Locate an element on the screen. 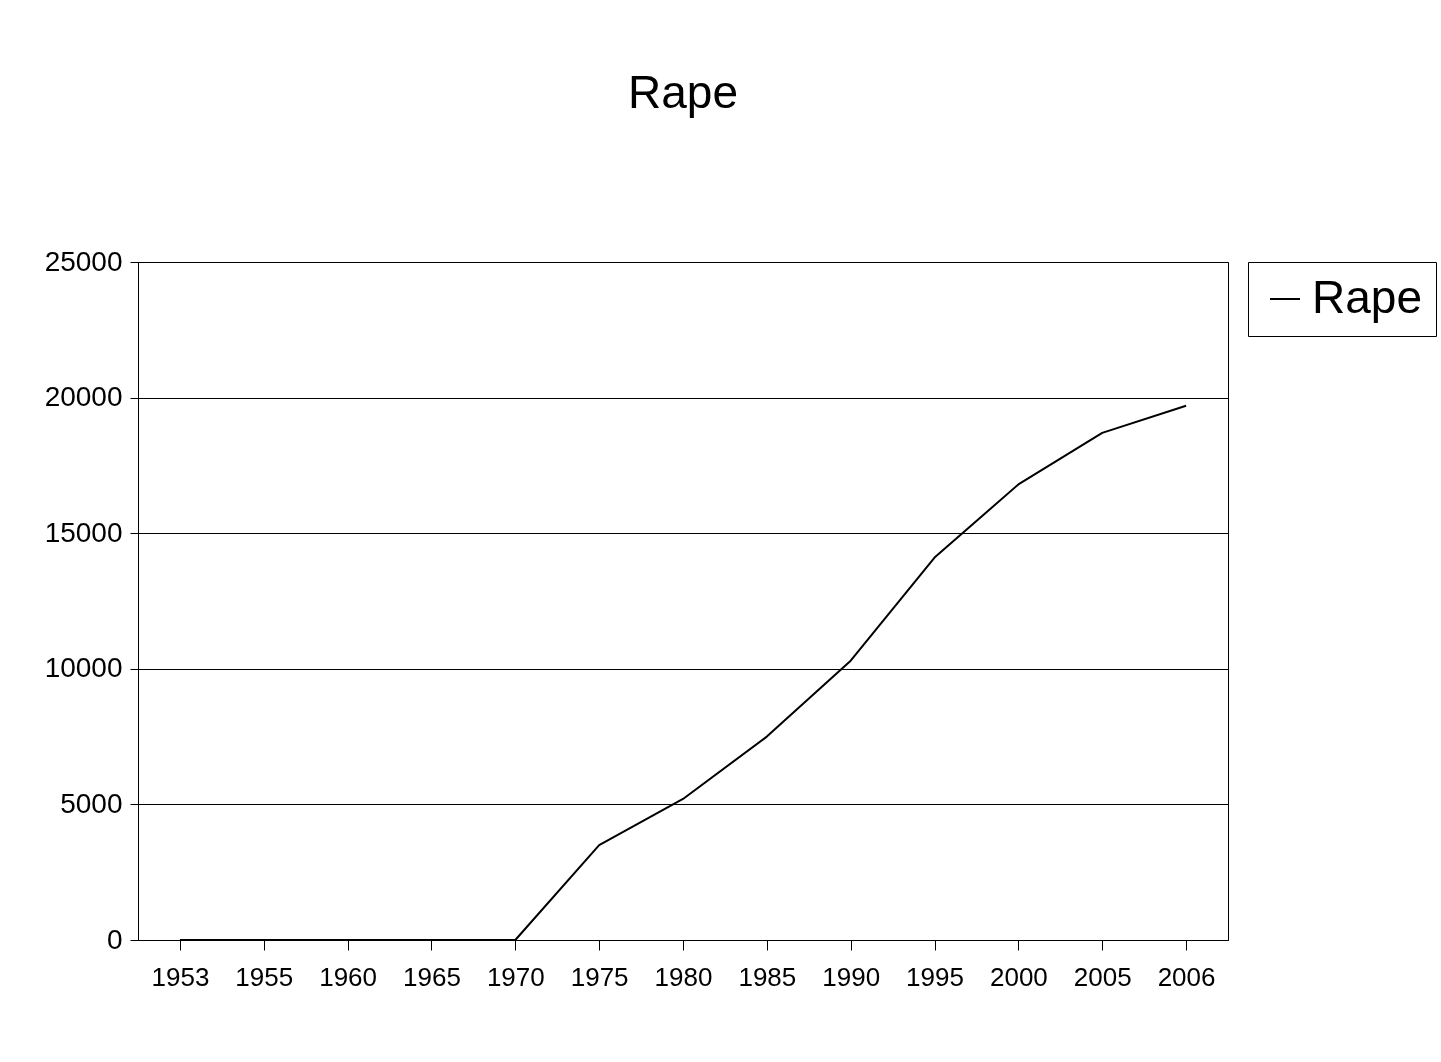 This screenshot has height=1062, width=1441. legend-label: Rape is located at coordinates (1367, 297).